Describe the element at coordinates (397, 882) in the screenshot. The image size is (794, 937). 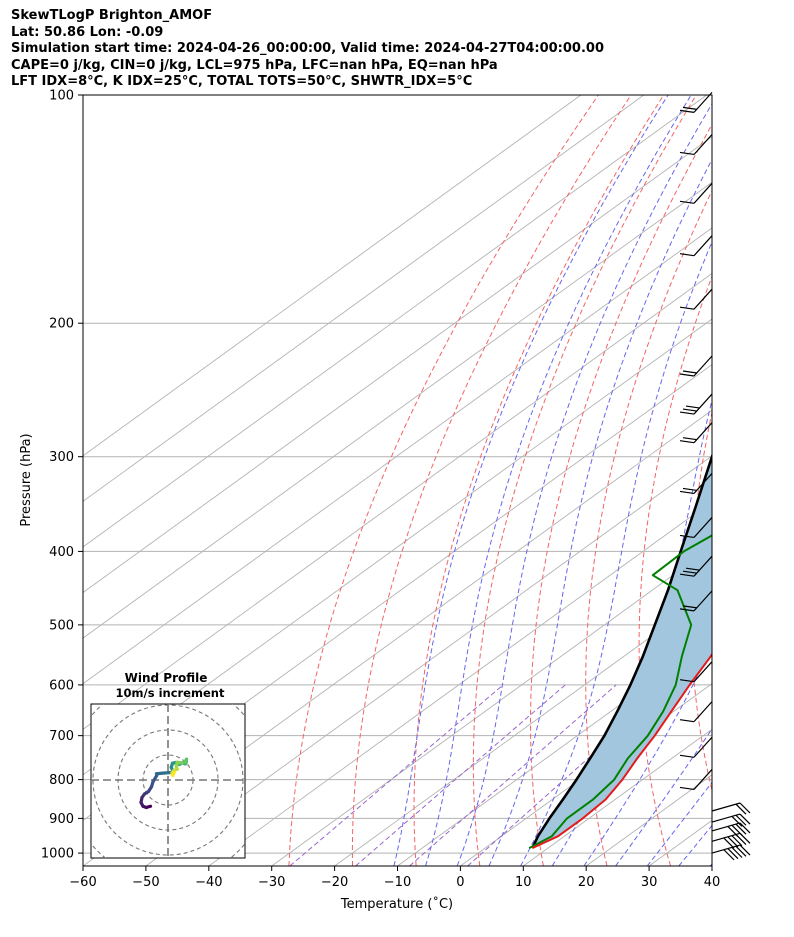
I see `x-tick-label: −10` at that location.